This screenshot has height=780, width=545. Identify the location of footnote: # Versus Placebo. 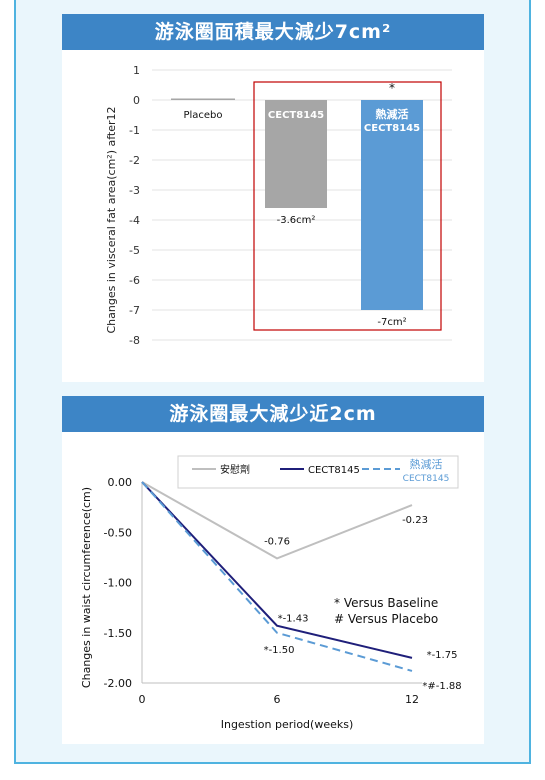
(386, 619).